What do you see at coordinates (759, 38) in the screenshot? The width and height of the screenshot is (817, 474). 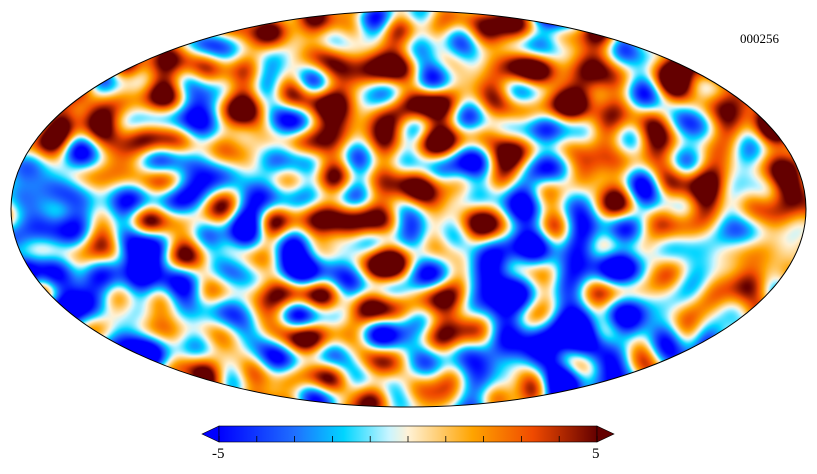 I see `map-id-label: 000256` at bounding box center [759, 38].